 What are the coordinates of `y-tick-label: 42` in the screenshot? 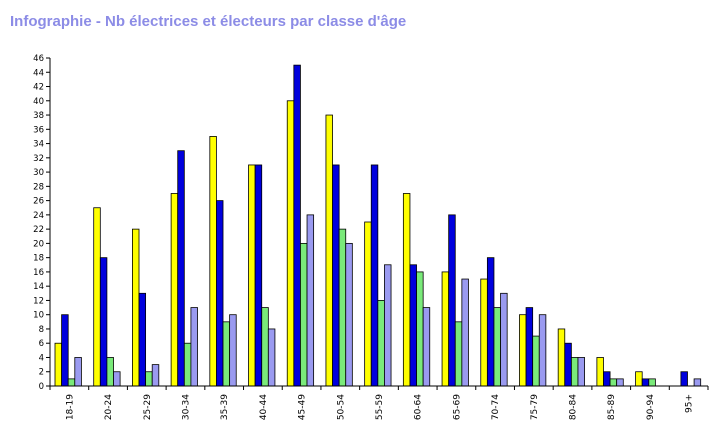 It's located at (38, 88).